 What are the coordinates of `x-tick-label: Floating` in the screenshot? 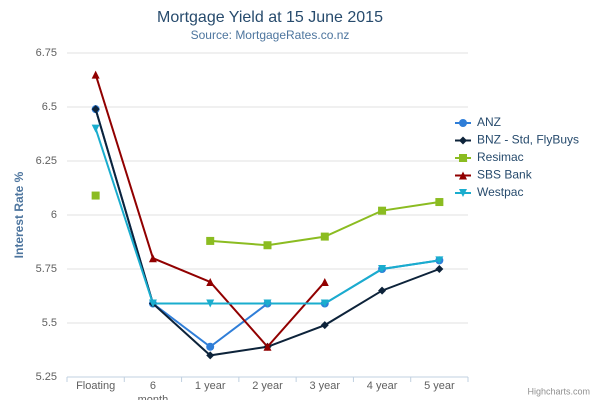 It's located at (95, 386).